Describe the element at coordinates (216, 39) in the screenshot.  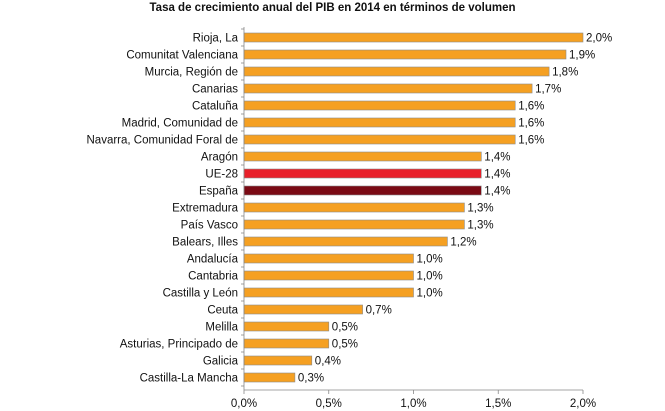
I see `category-label: Rioja, La` at that location.